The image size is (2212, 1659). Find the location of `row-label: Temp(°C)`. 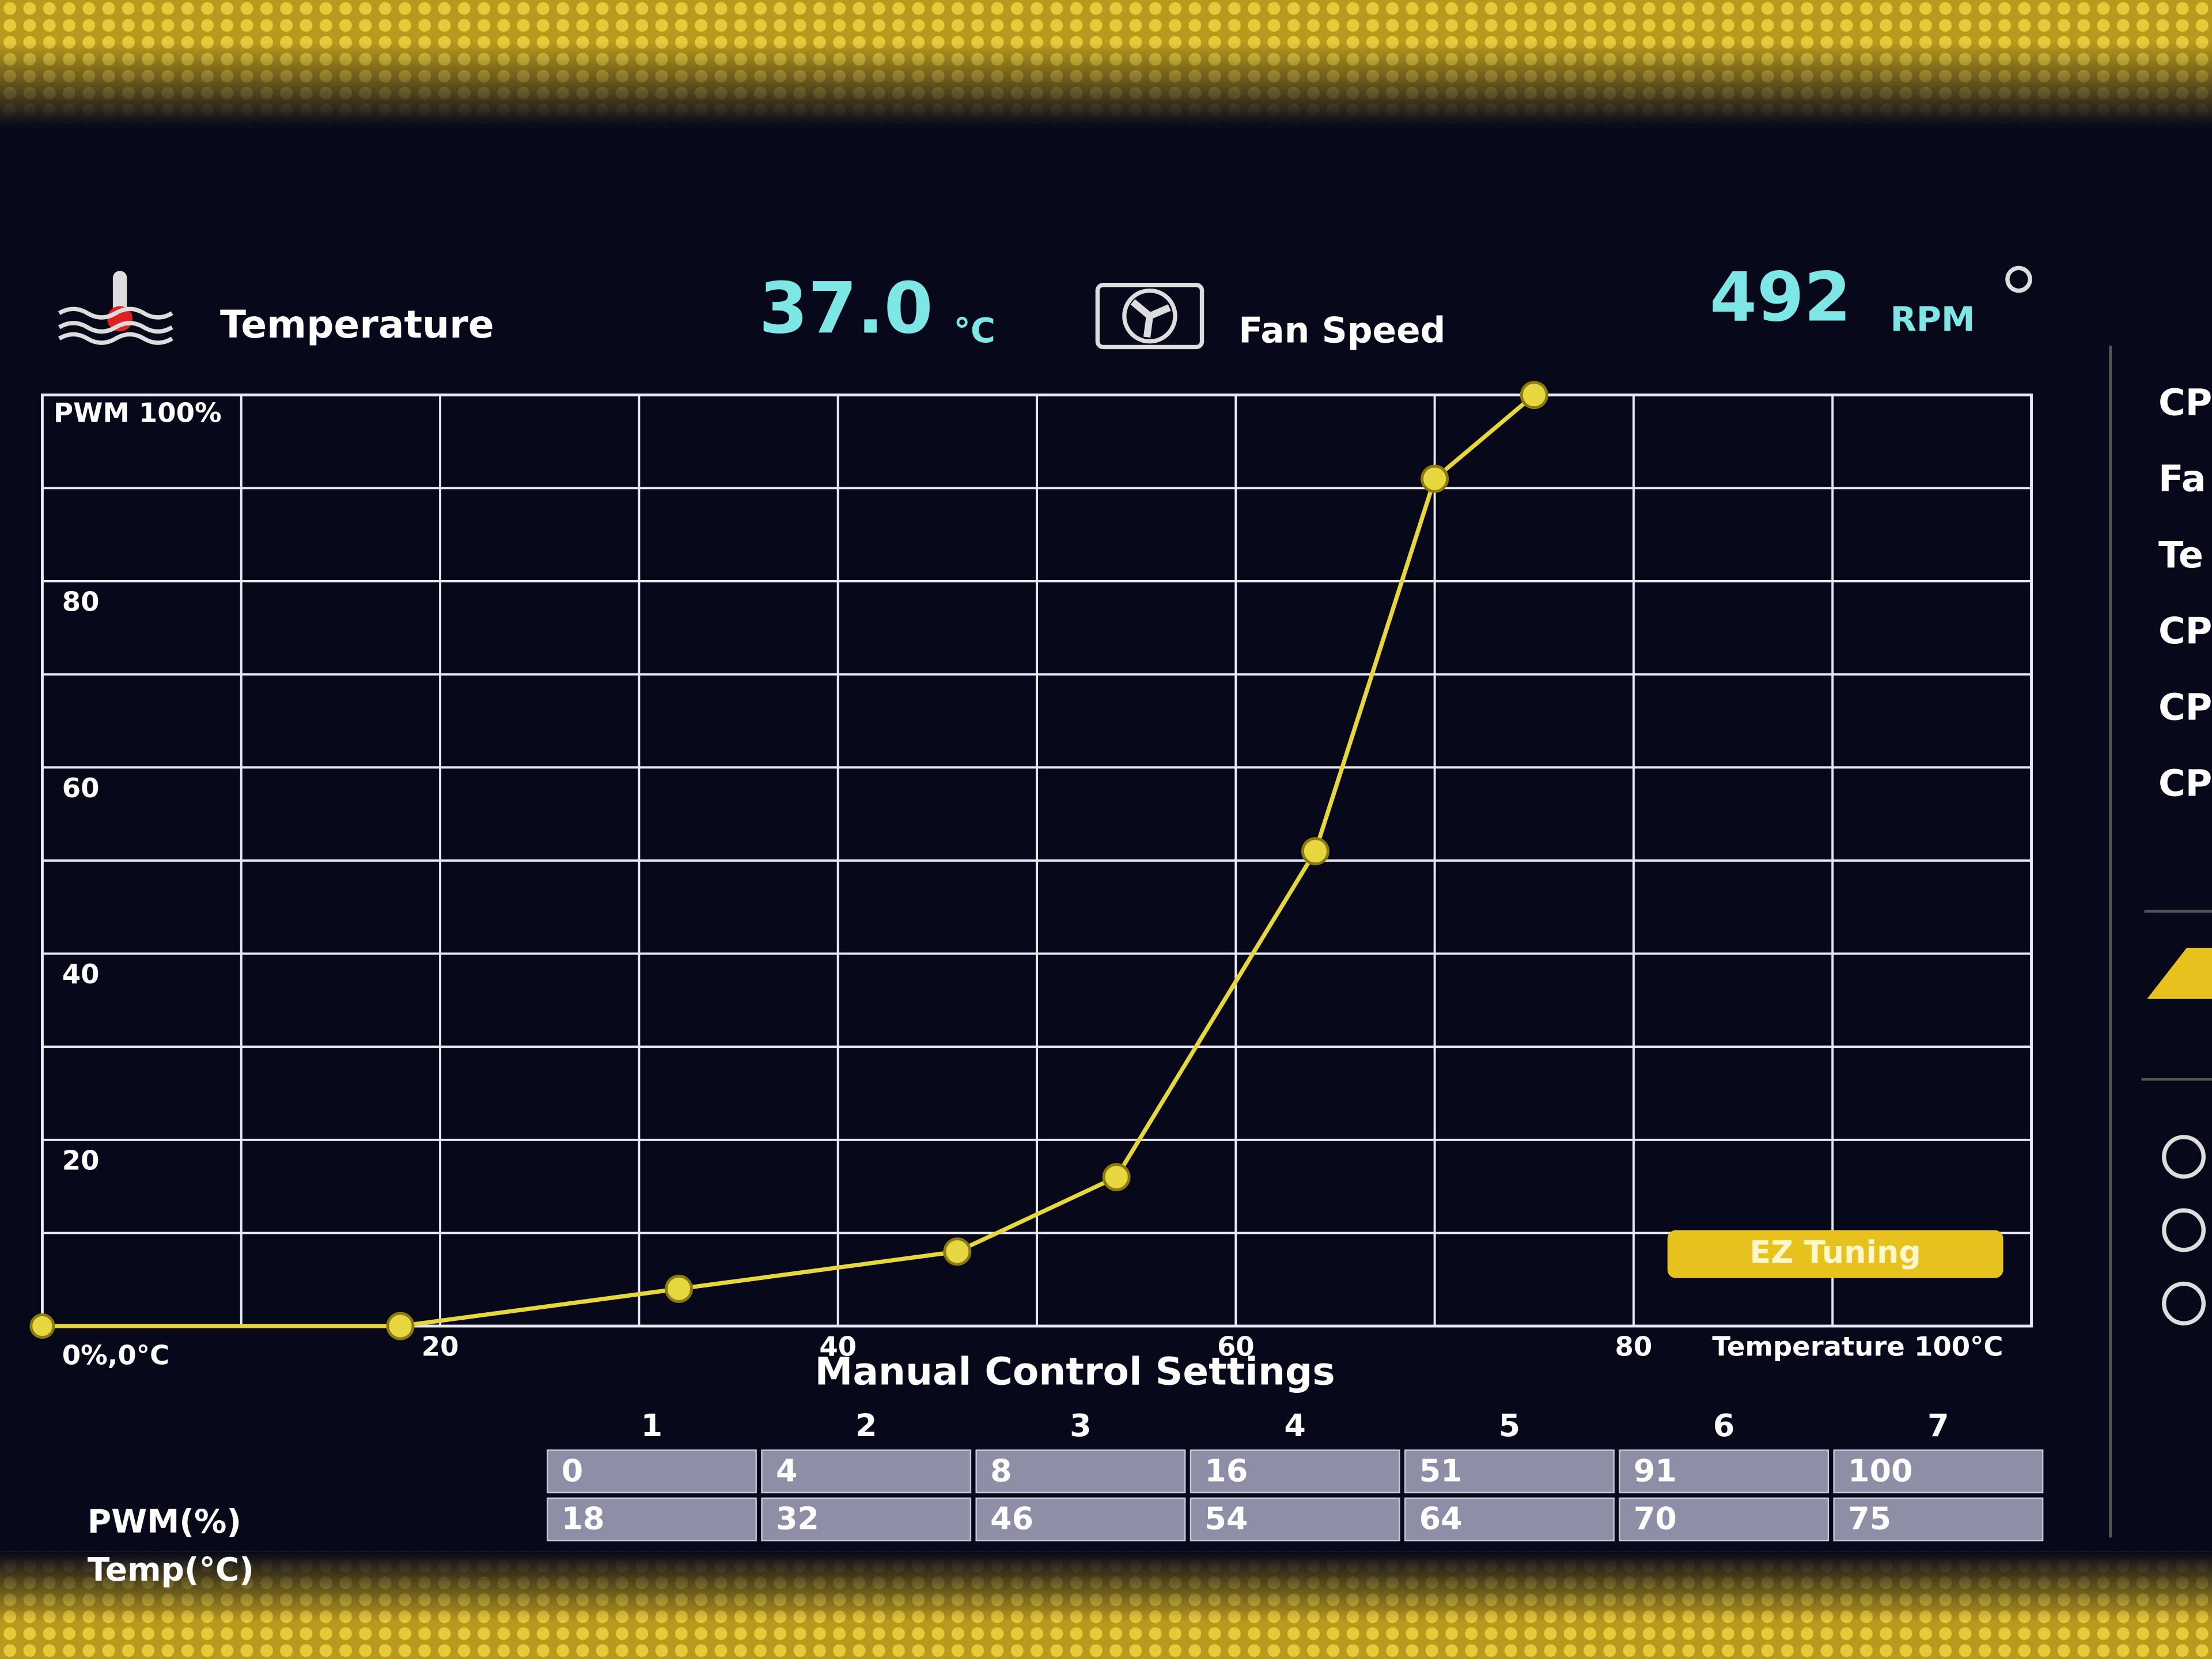

row-label: Temp(°C) is located at coordinates (171, 1570).